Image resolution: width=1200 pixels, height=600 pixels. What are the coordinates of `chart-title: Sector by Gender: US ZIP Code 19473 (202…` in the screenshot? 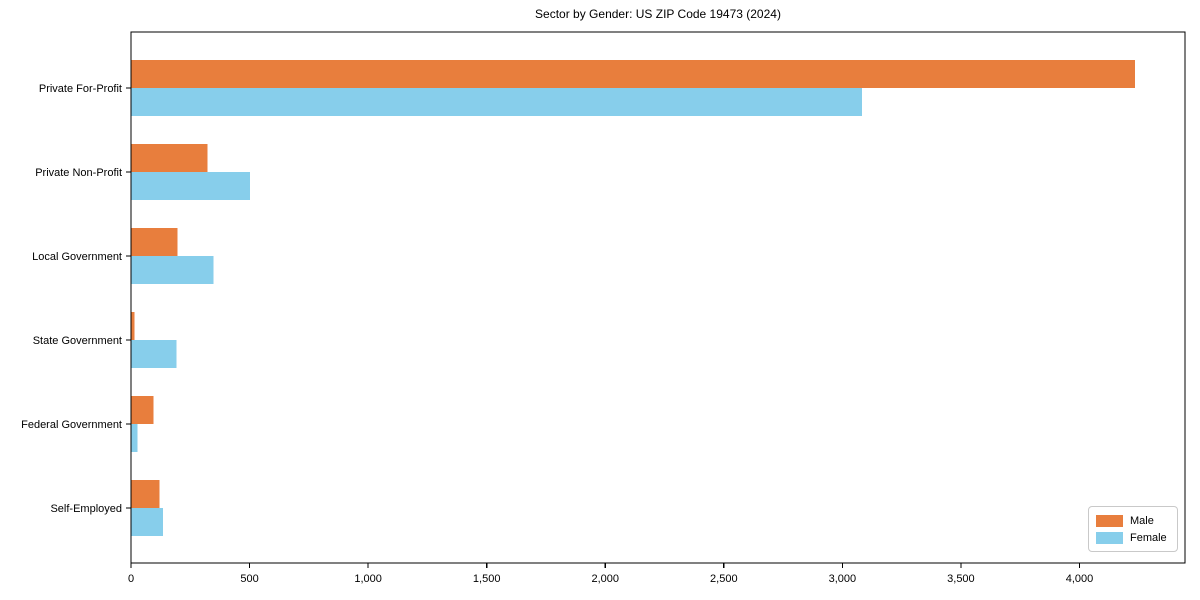 It's located at (658, 14).